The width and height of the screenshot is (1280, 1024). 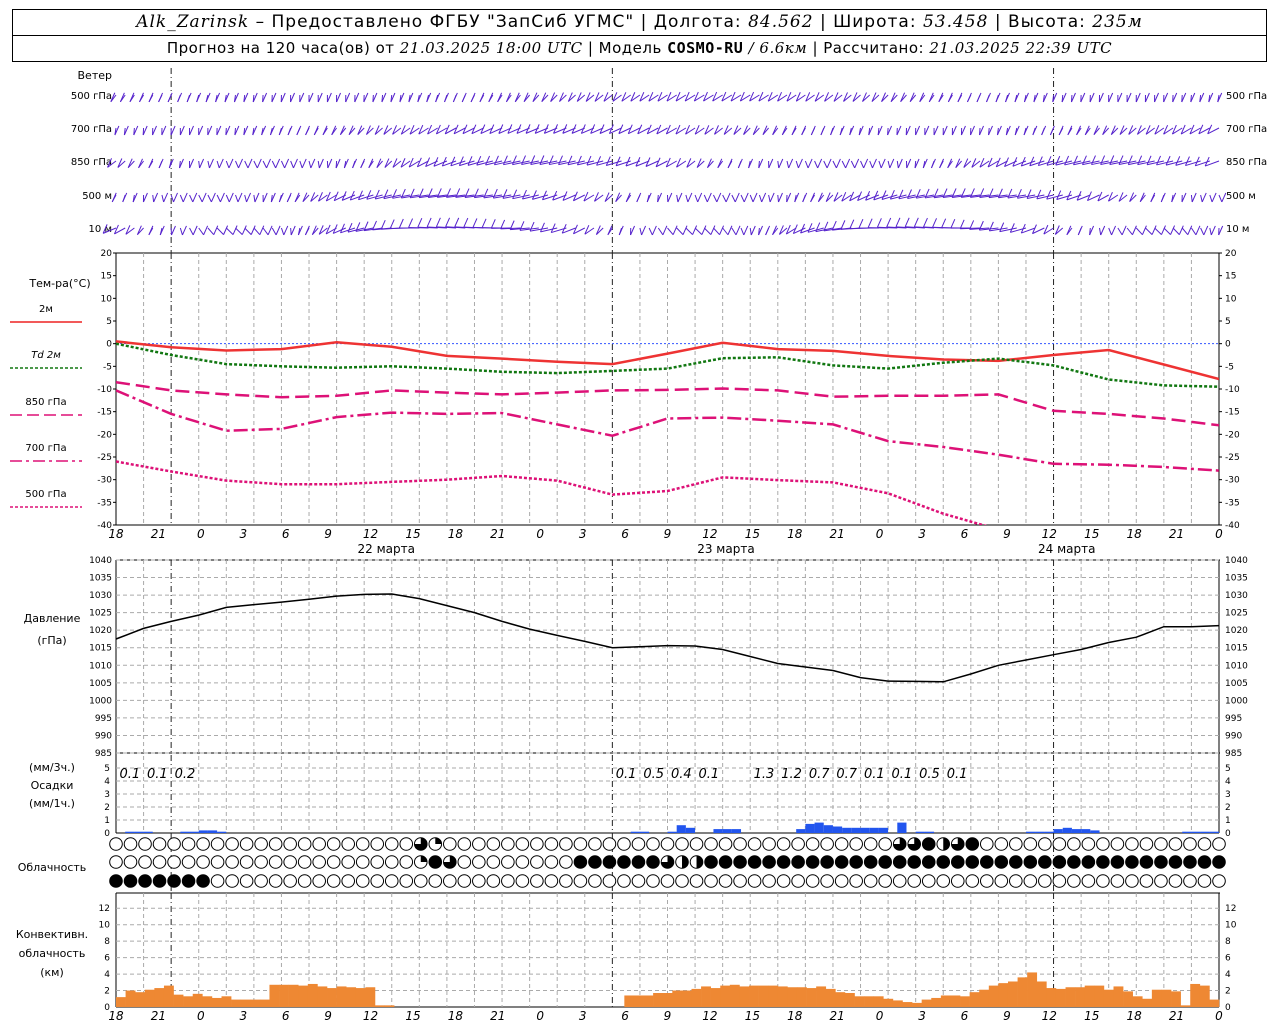 What do you see at coordinates (497, 534) in the screenshot?
I see `hour-label: 21` at bounding box center [497, 534].